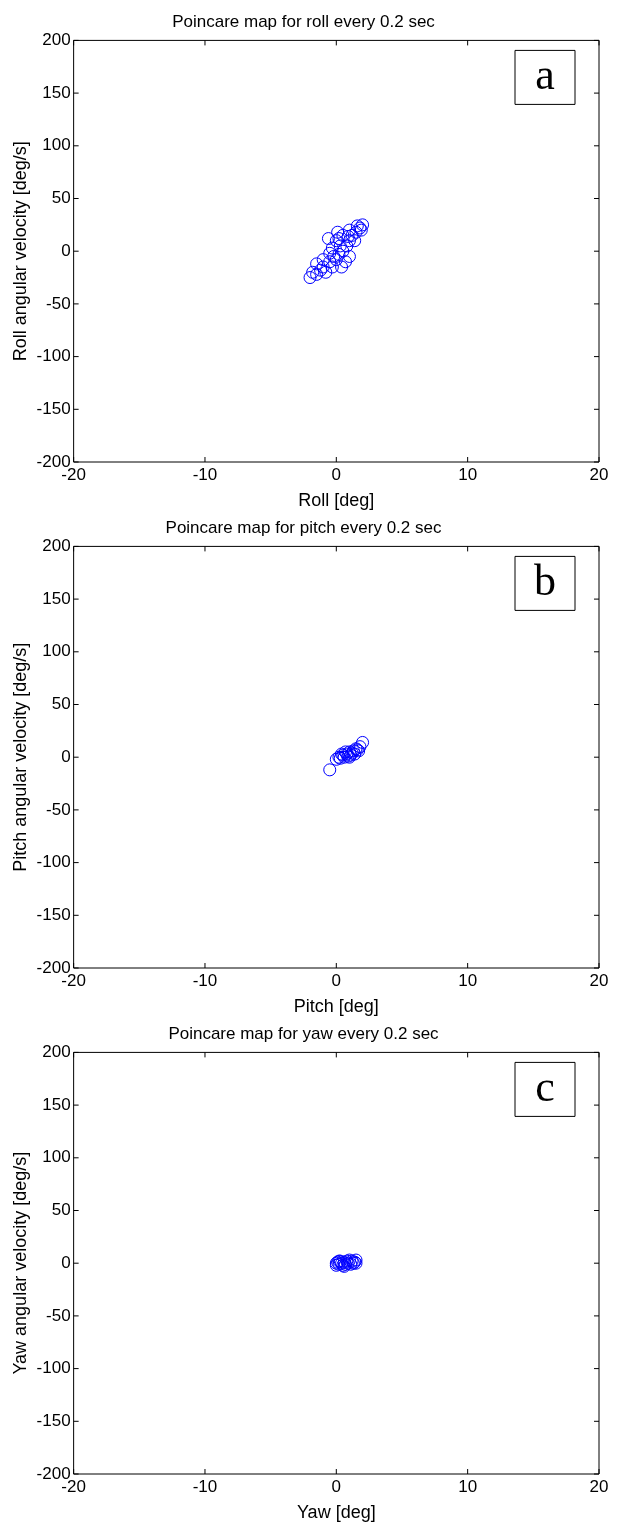 Image resolution: width=637 pixels, height=1537 pixels. Describe the element at coordinates (336, 1512) in the screenshot. I see `x-axis-title: Yaw [deg]` at that location.